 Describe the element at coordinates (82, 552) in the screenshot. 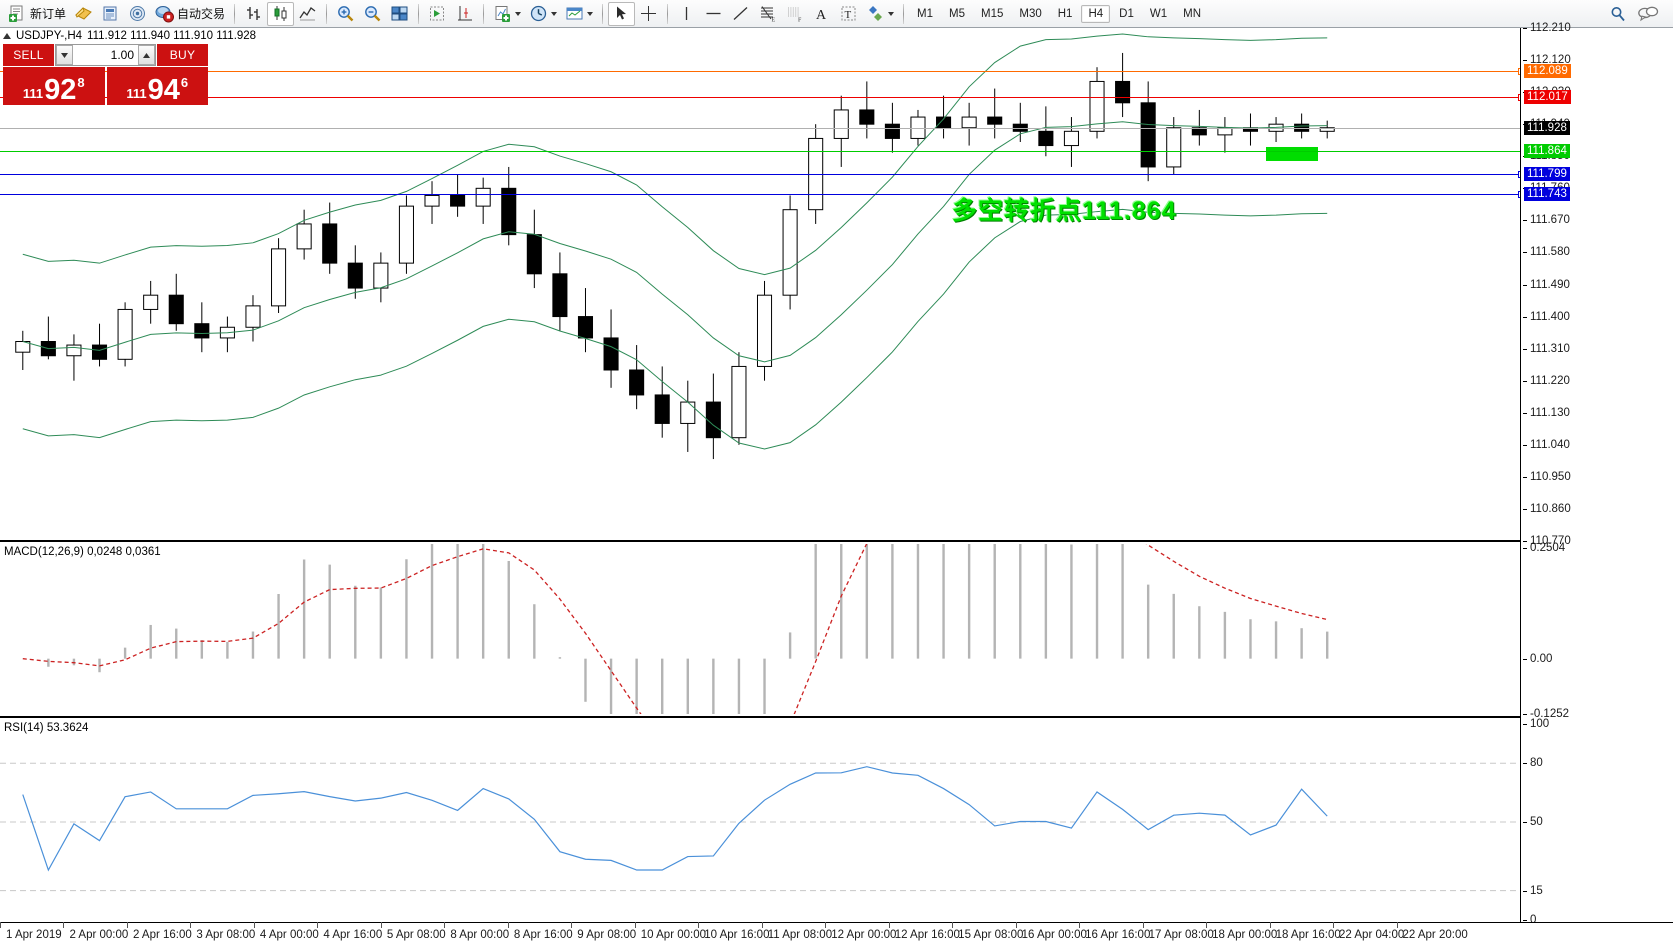

I see `macd-label: MACD(12,26,9) 0,0248 0,0361` at that location.